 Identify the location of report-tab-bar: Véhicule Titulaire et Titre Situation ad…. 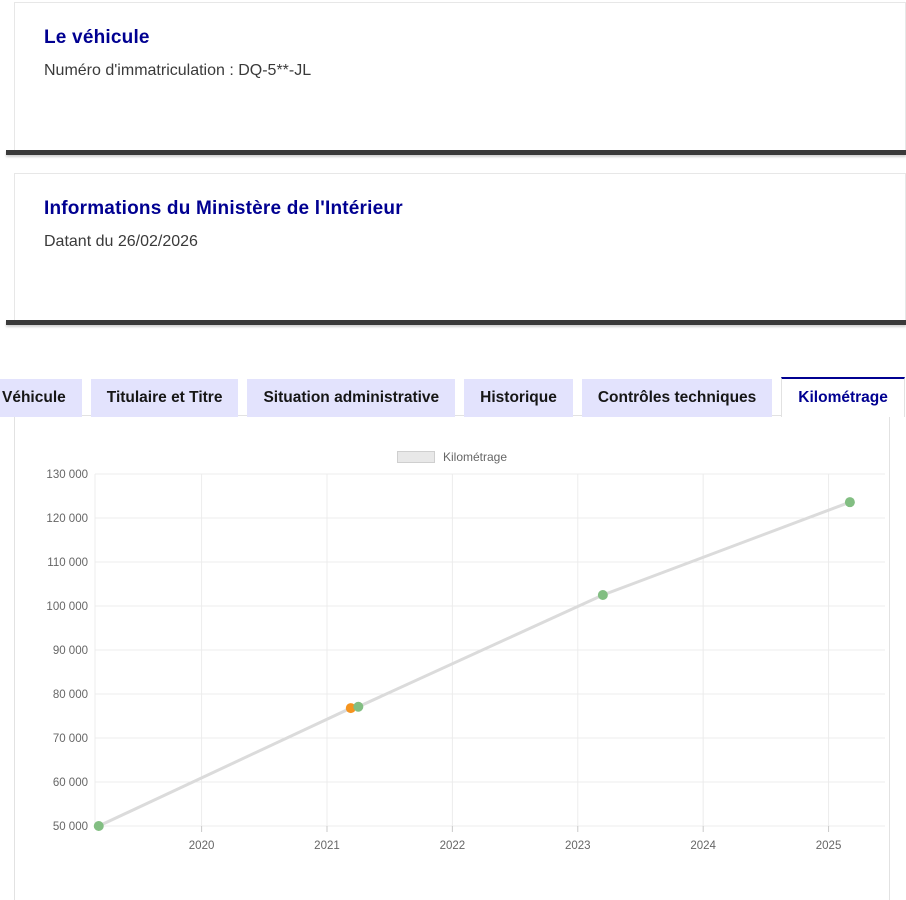
(452, 397).